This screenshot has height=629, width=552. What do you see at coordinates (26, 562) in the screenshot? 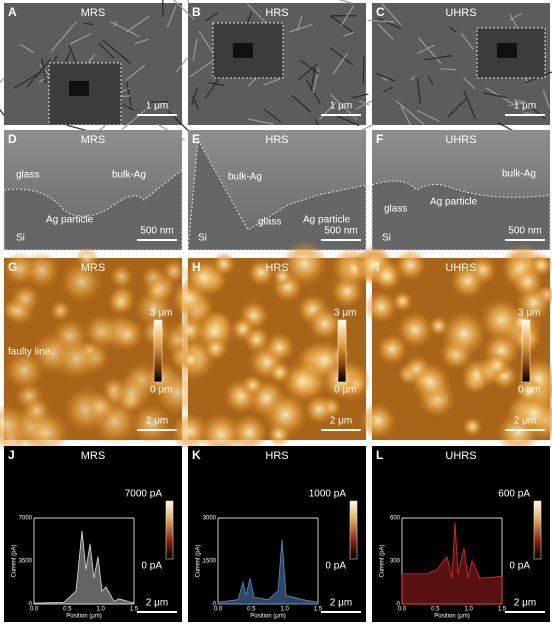
I see `inset-ytick: 3500` at bounding box center [26, 562].